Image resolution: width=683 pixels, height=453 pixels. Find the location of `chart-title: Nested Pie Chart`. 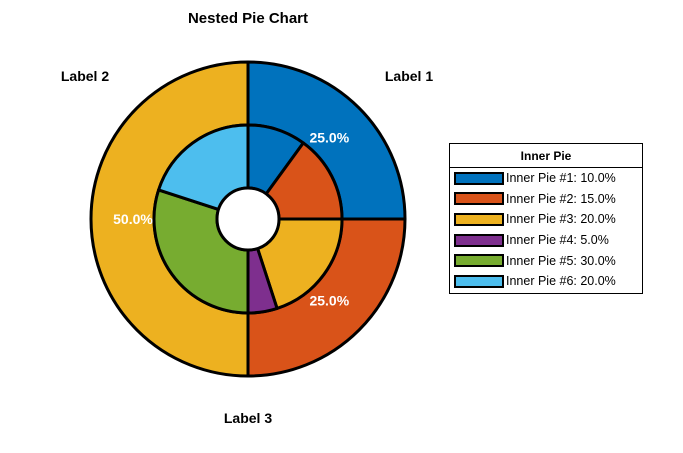

chart-title: Nested Pie Chart is located at coordinates (248, 18).